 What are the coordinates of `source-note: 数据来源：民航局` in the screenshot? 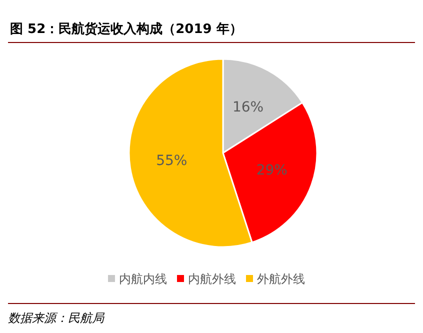 It's located at (211, 315).